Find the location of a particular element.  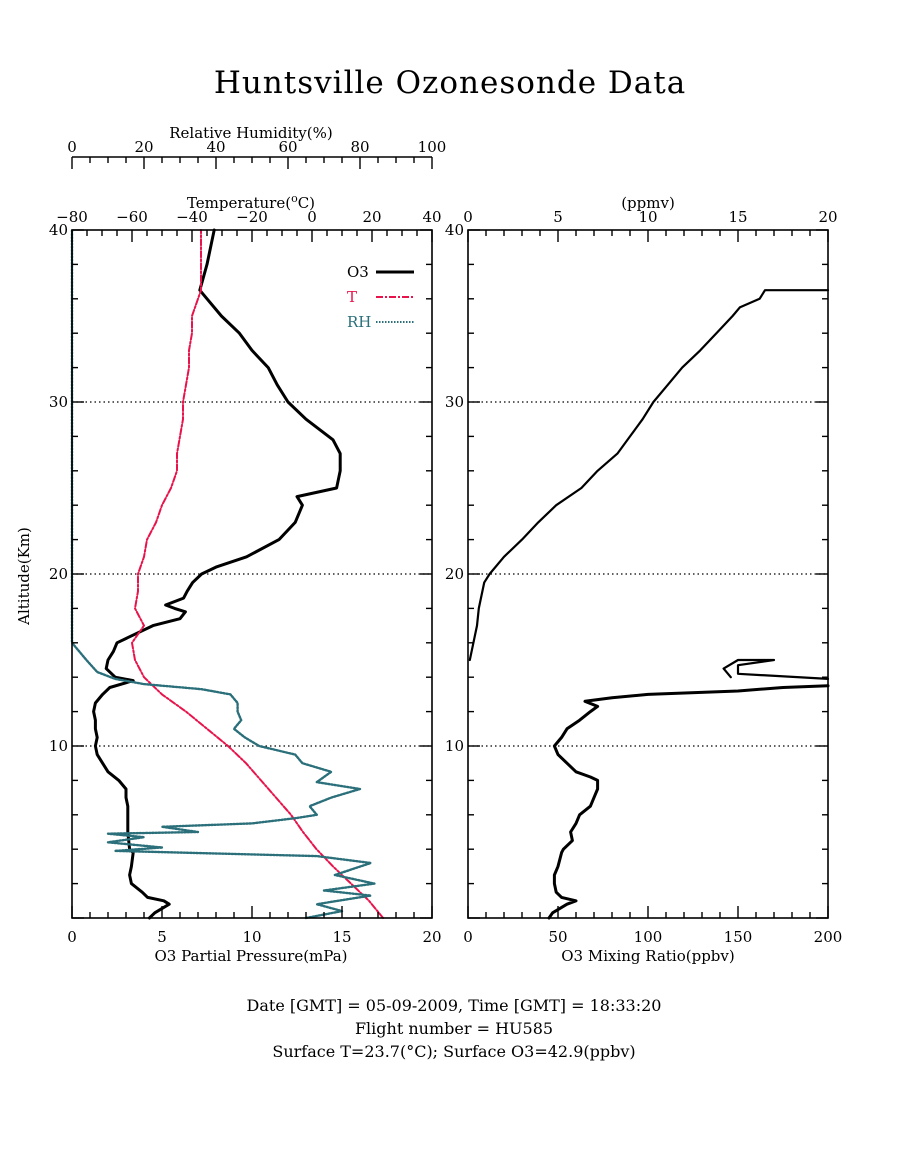

series-o3-ppmv is located at coordinates (649, 475).